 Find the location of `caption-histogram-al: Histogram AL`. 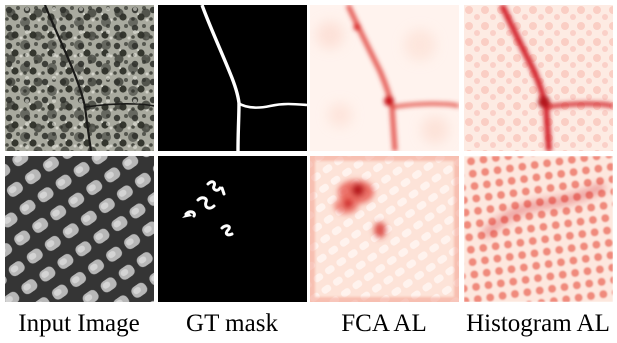

caption-histogram-al: Histogram AL is located at coordinates (538, 323).